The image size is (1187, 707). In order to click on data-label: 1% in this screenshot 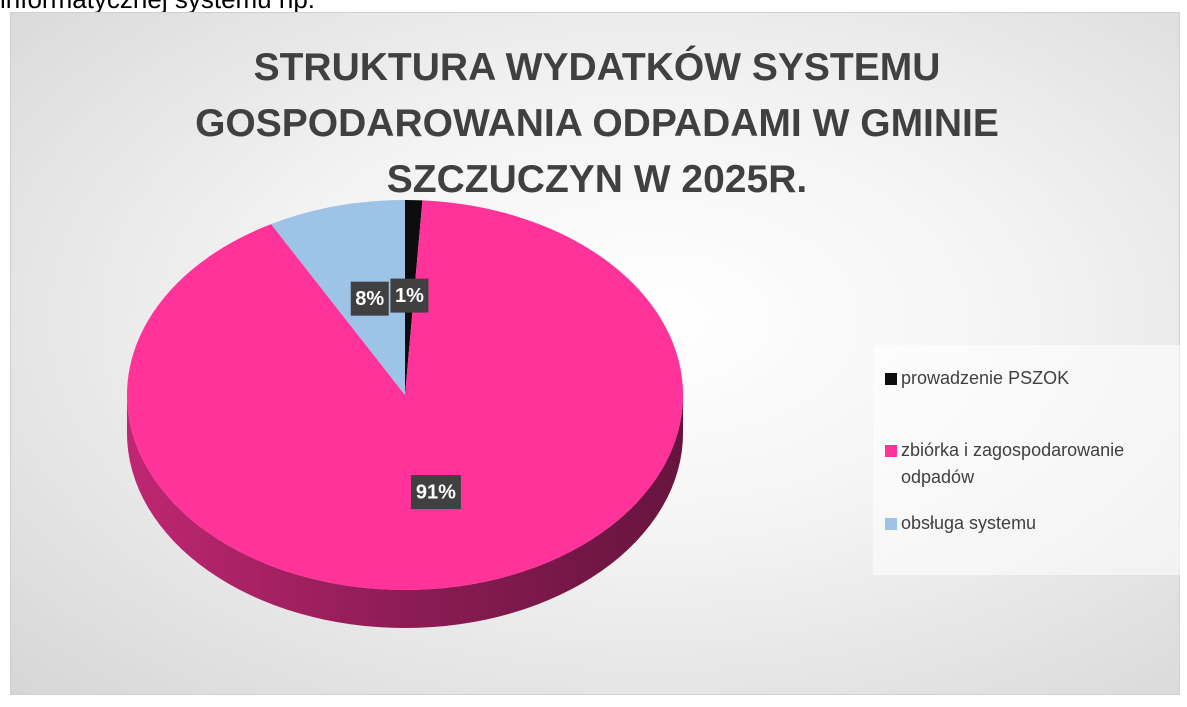, I will do `click(409, 296)`.